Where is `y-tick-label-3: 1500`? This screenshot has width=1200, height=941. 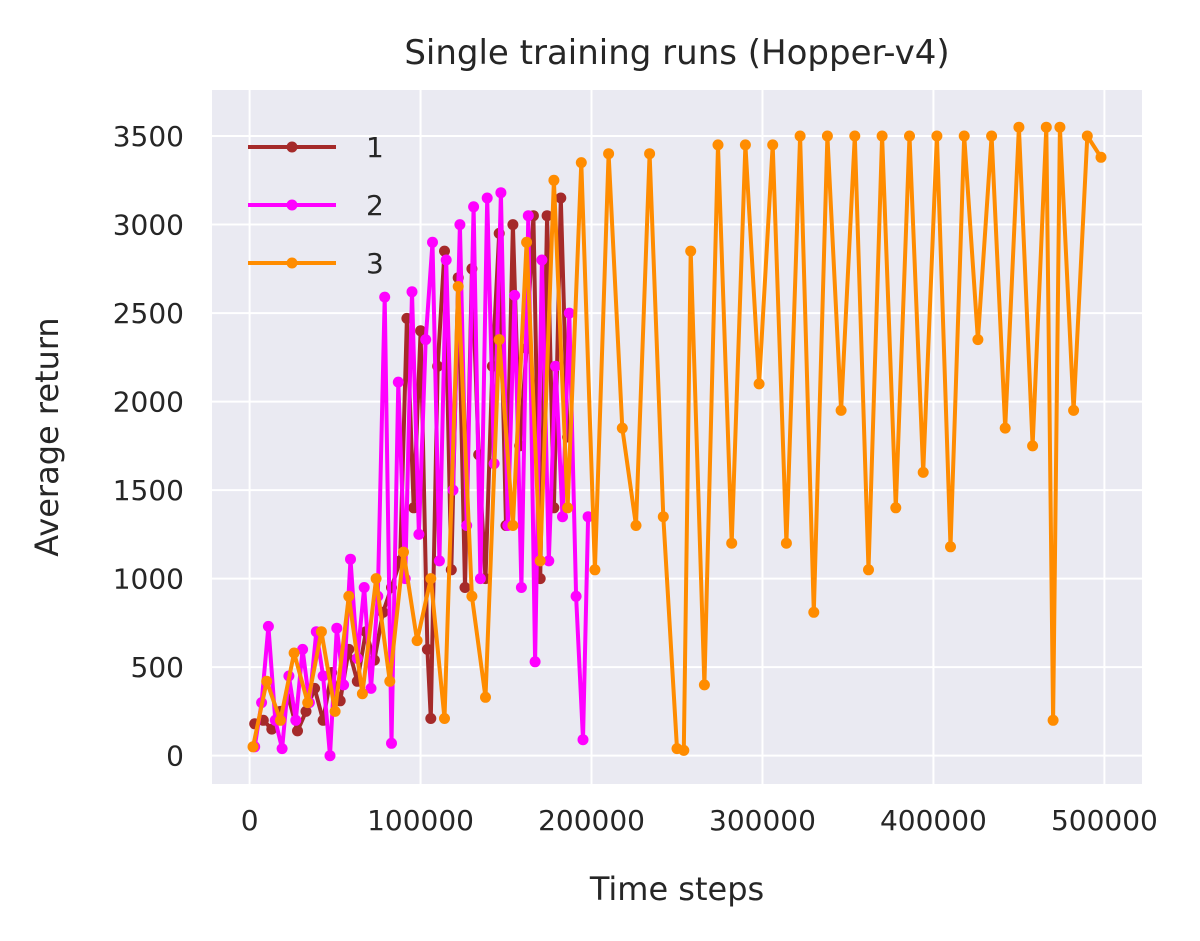 y-tick-label-3: 1500 is located at coordinates (148, 490).